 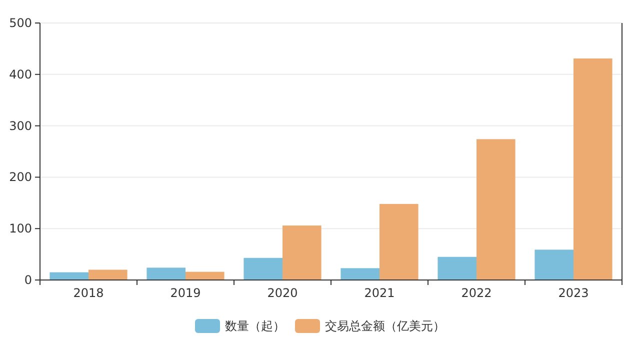 What do you see at coordinates (20, 74) in the screenshot?
I see `y-tick-label: 400` at bounding box center [20, 74].